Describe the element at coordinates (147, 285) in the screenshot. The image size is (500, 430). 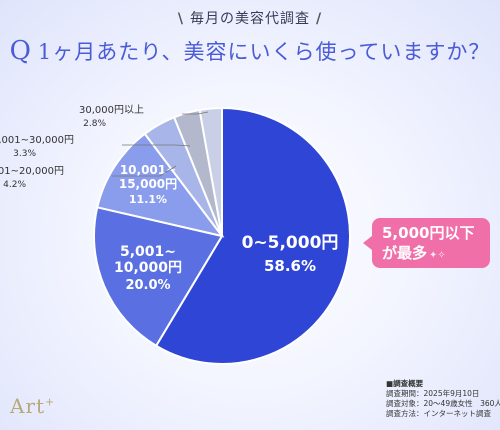
I see `slice-value-1: 20.0%` at that location.